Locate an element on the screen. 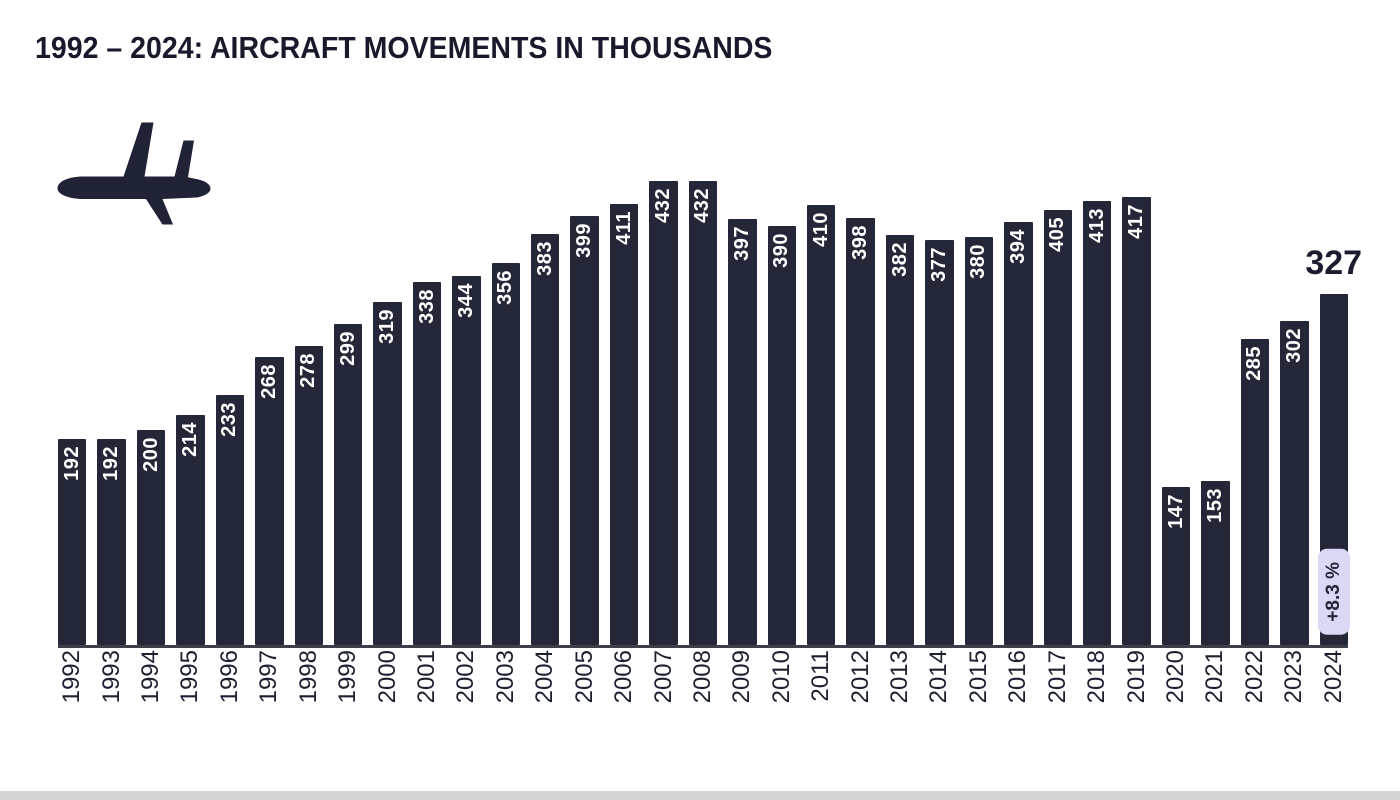  bar-2019: 417 is located at coordinates (1136, 421).